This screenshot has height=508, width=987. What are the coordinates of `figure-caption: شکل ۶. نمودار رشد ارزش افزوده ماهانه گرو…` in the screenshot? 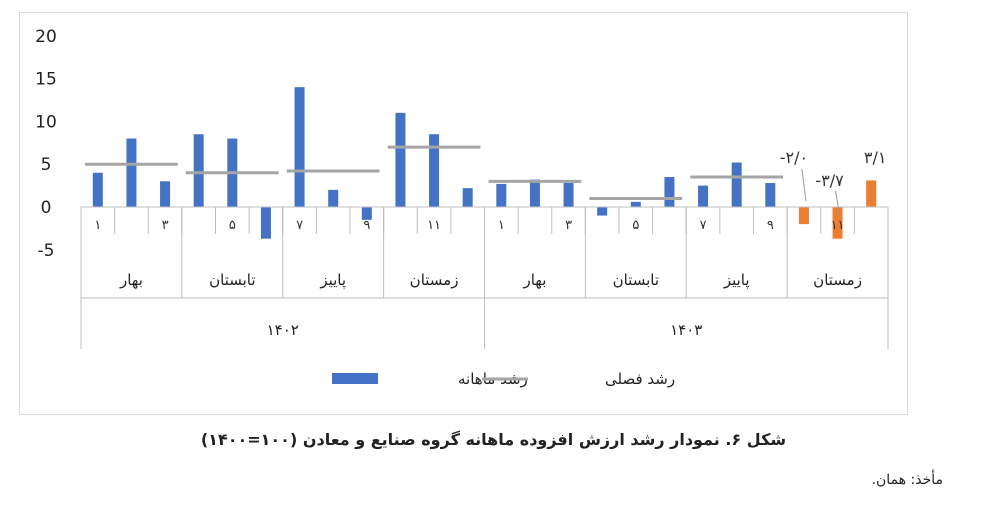 It's located at (493, 439).